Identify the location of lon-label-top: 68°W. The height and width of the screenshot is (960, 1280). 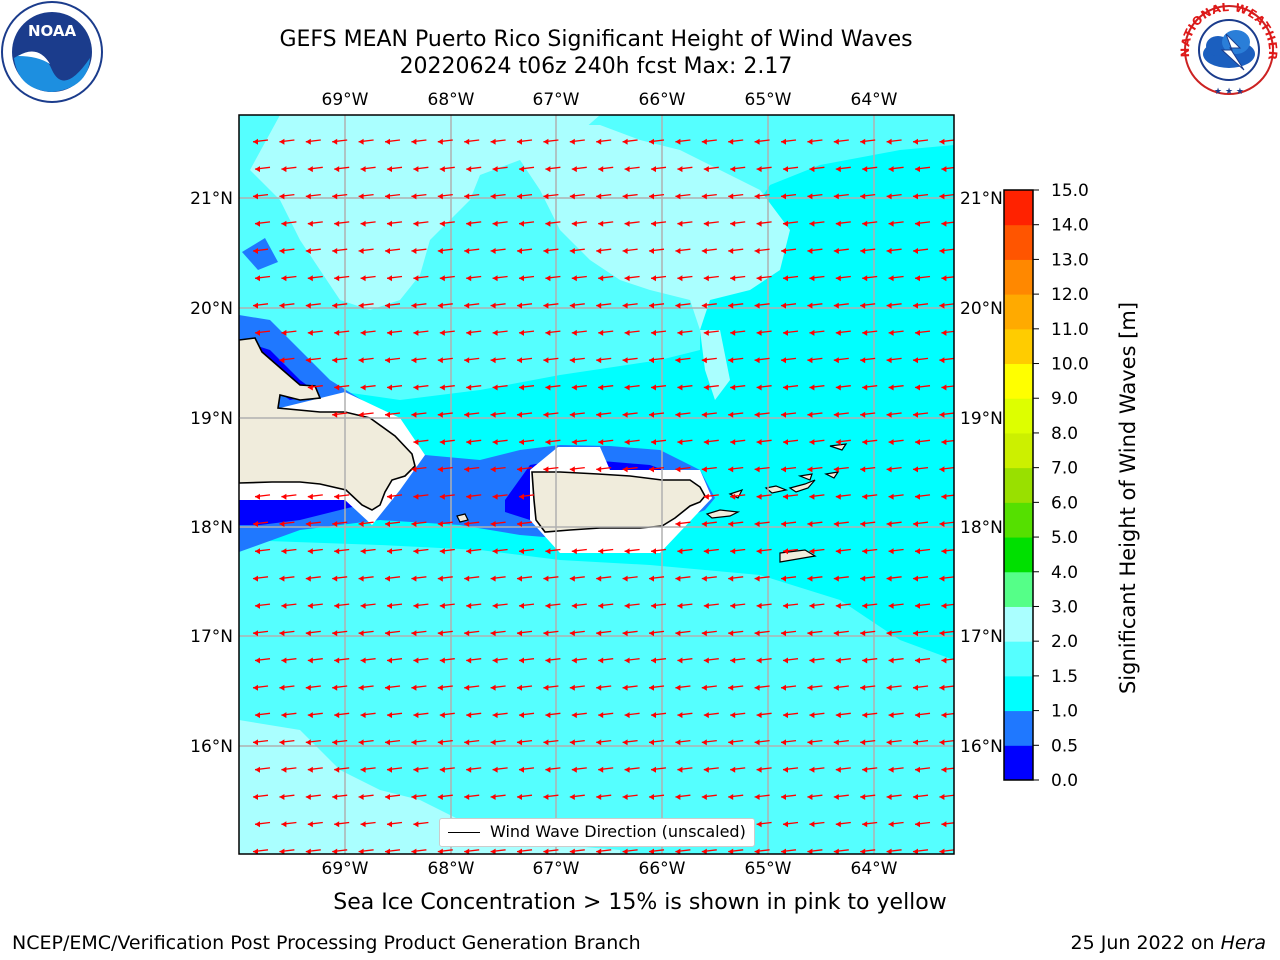
(451, 100).